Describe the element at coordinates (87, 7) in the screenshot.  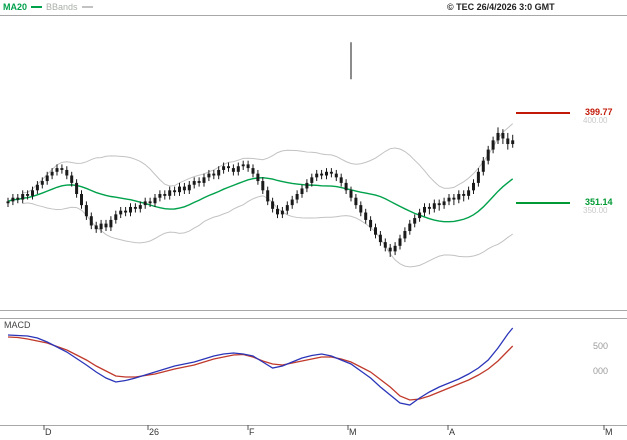
I see `bbands-line-swatch-icon` at that location.